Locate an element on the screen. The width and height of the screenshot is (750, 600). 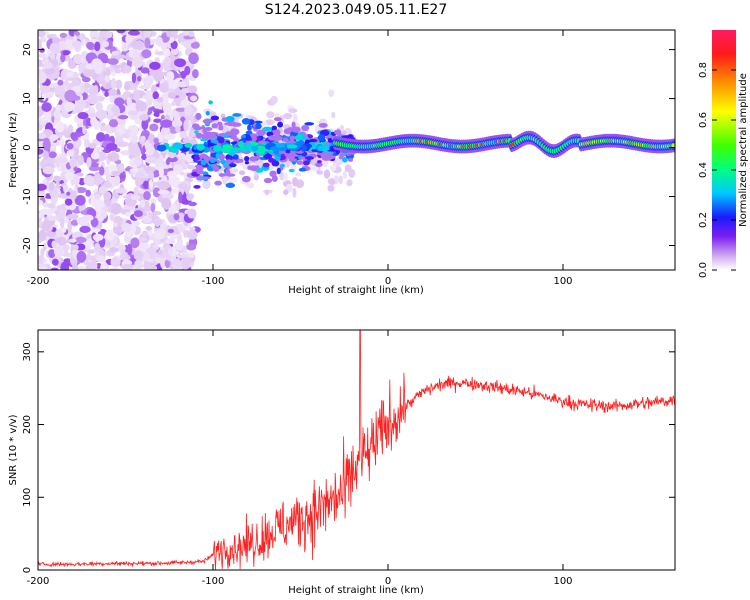
x-tick-label: 0 is located at coordinates (388, 281).